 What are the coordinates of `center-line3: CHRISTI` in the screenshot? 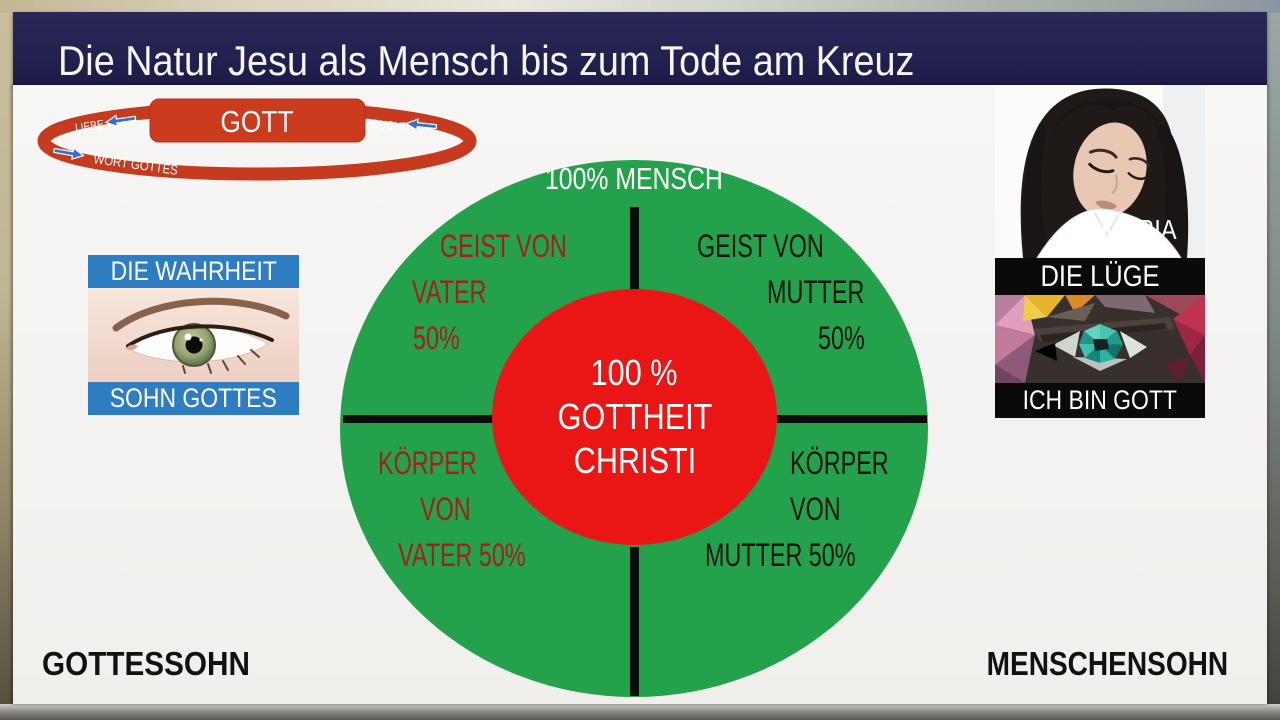 It's located at (634, 460).